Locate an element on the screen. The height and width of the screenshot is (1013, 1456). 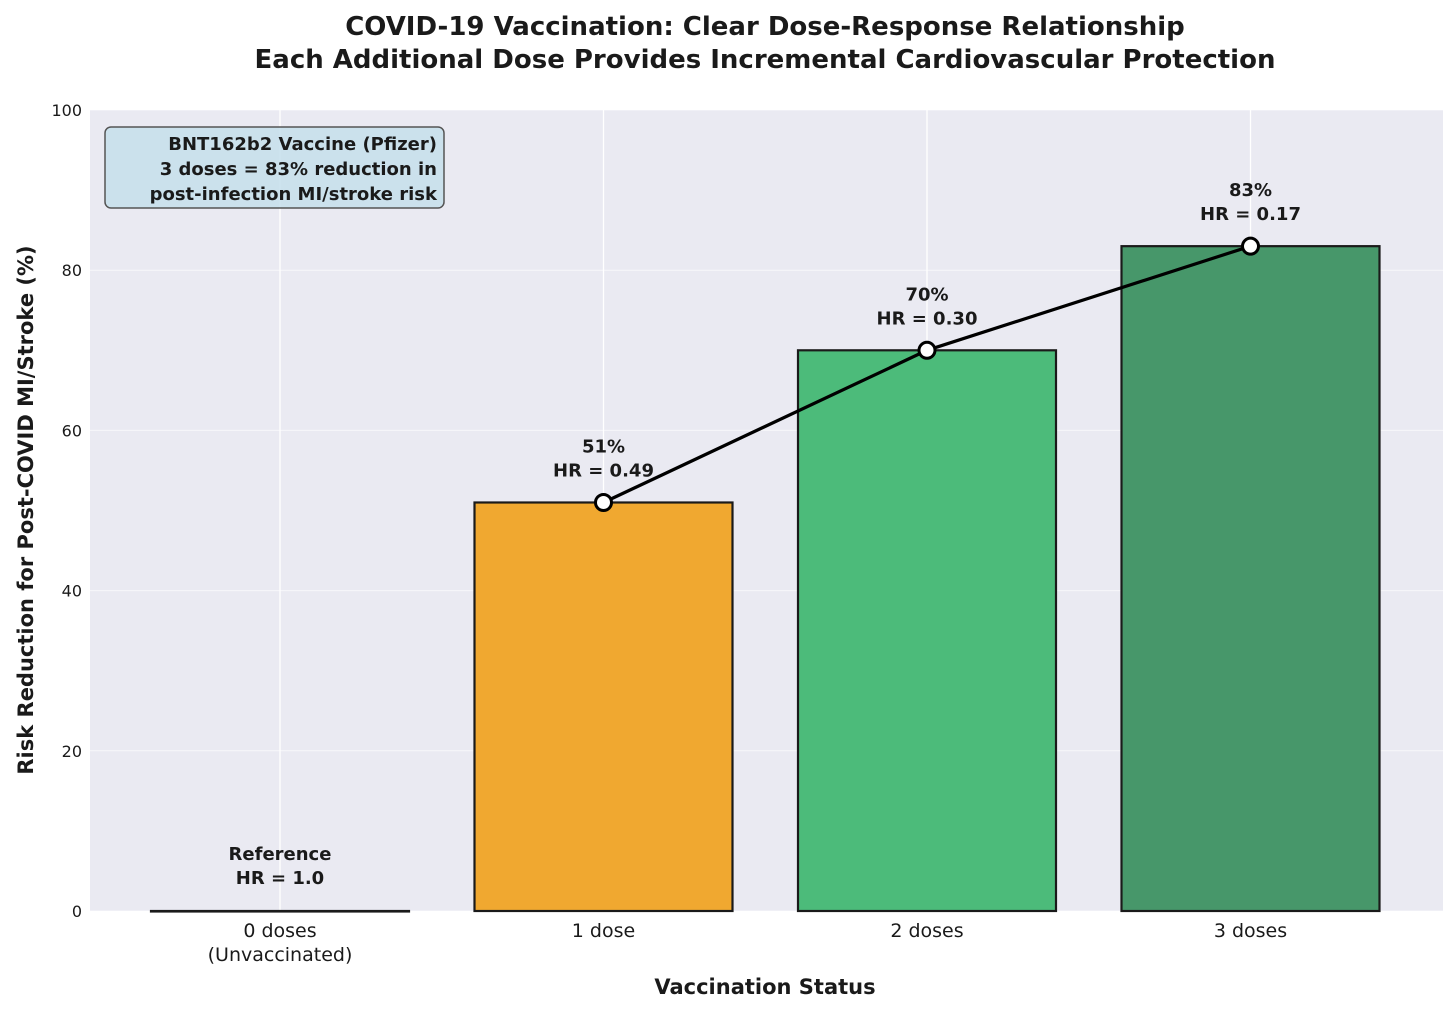
x-tick-label: 2 doses is located at coordinates (926, 931).